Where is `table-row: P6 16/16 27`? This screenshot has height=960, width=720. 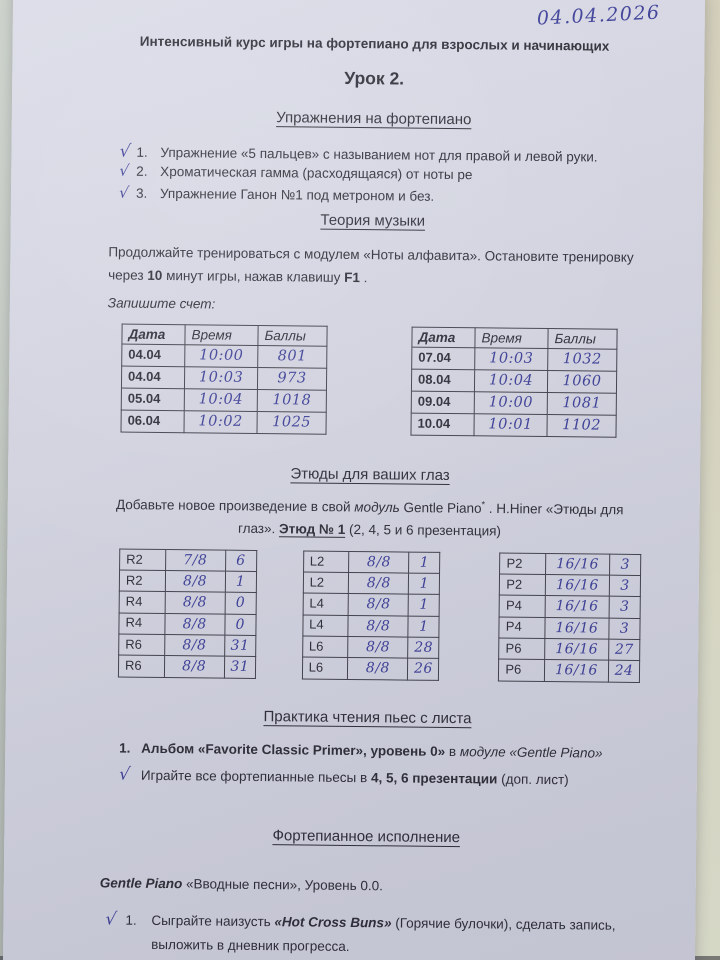
table-row: P6 16/16 27 is located at coordinates (569, 649).